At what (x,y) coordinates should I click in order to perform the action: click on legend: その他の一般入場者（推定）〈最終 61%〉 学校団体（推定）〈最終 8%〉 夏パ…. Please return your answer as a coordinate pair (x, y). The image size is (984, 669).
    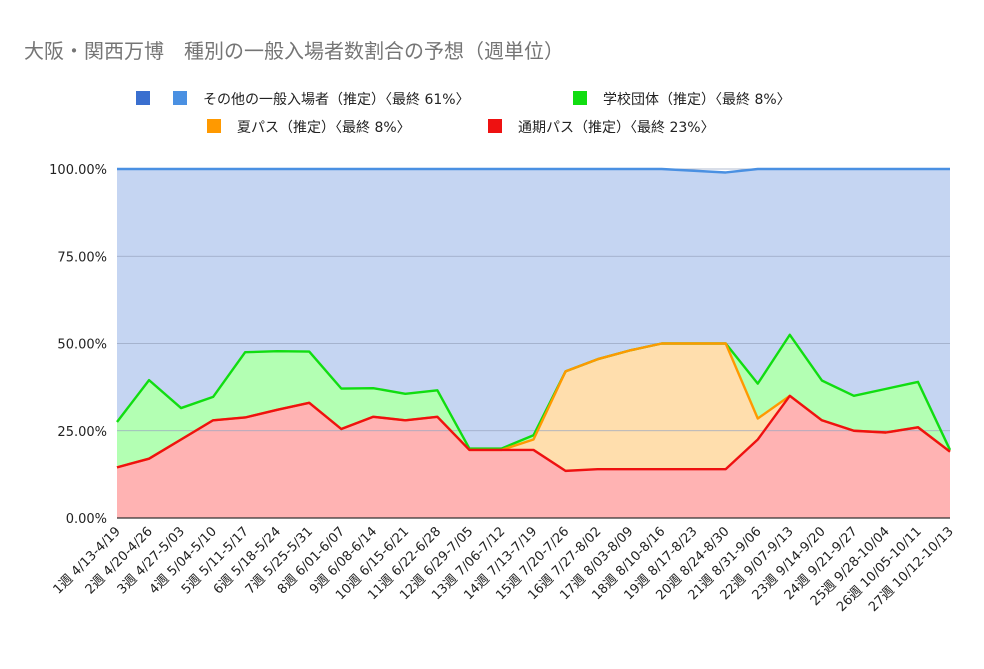
    Looking at the image, I should click on (463, 113).